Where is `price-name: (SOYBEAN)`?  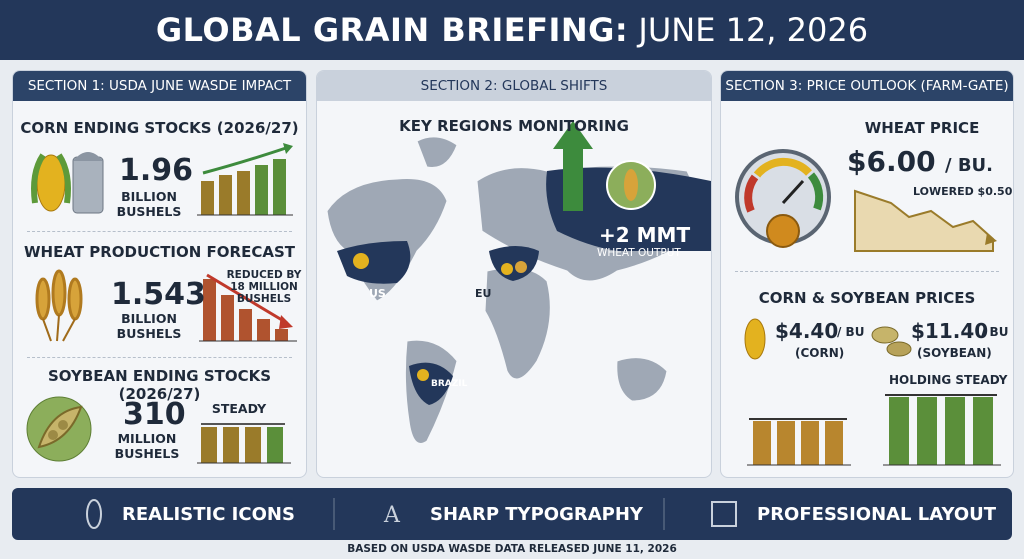
price-name: (SOYBEAN) is located at coordinates (954, 353).